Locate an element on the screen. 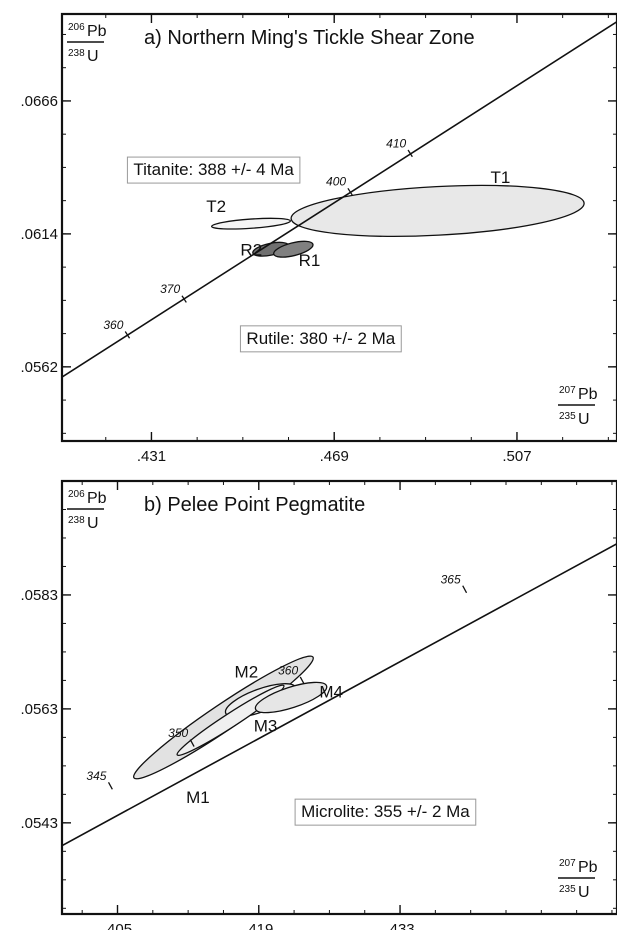 Image resolution: width=617 pixels, height=930 pixels. y-tick-label: .0666 is located at coordinates (39, 101).